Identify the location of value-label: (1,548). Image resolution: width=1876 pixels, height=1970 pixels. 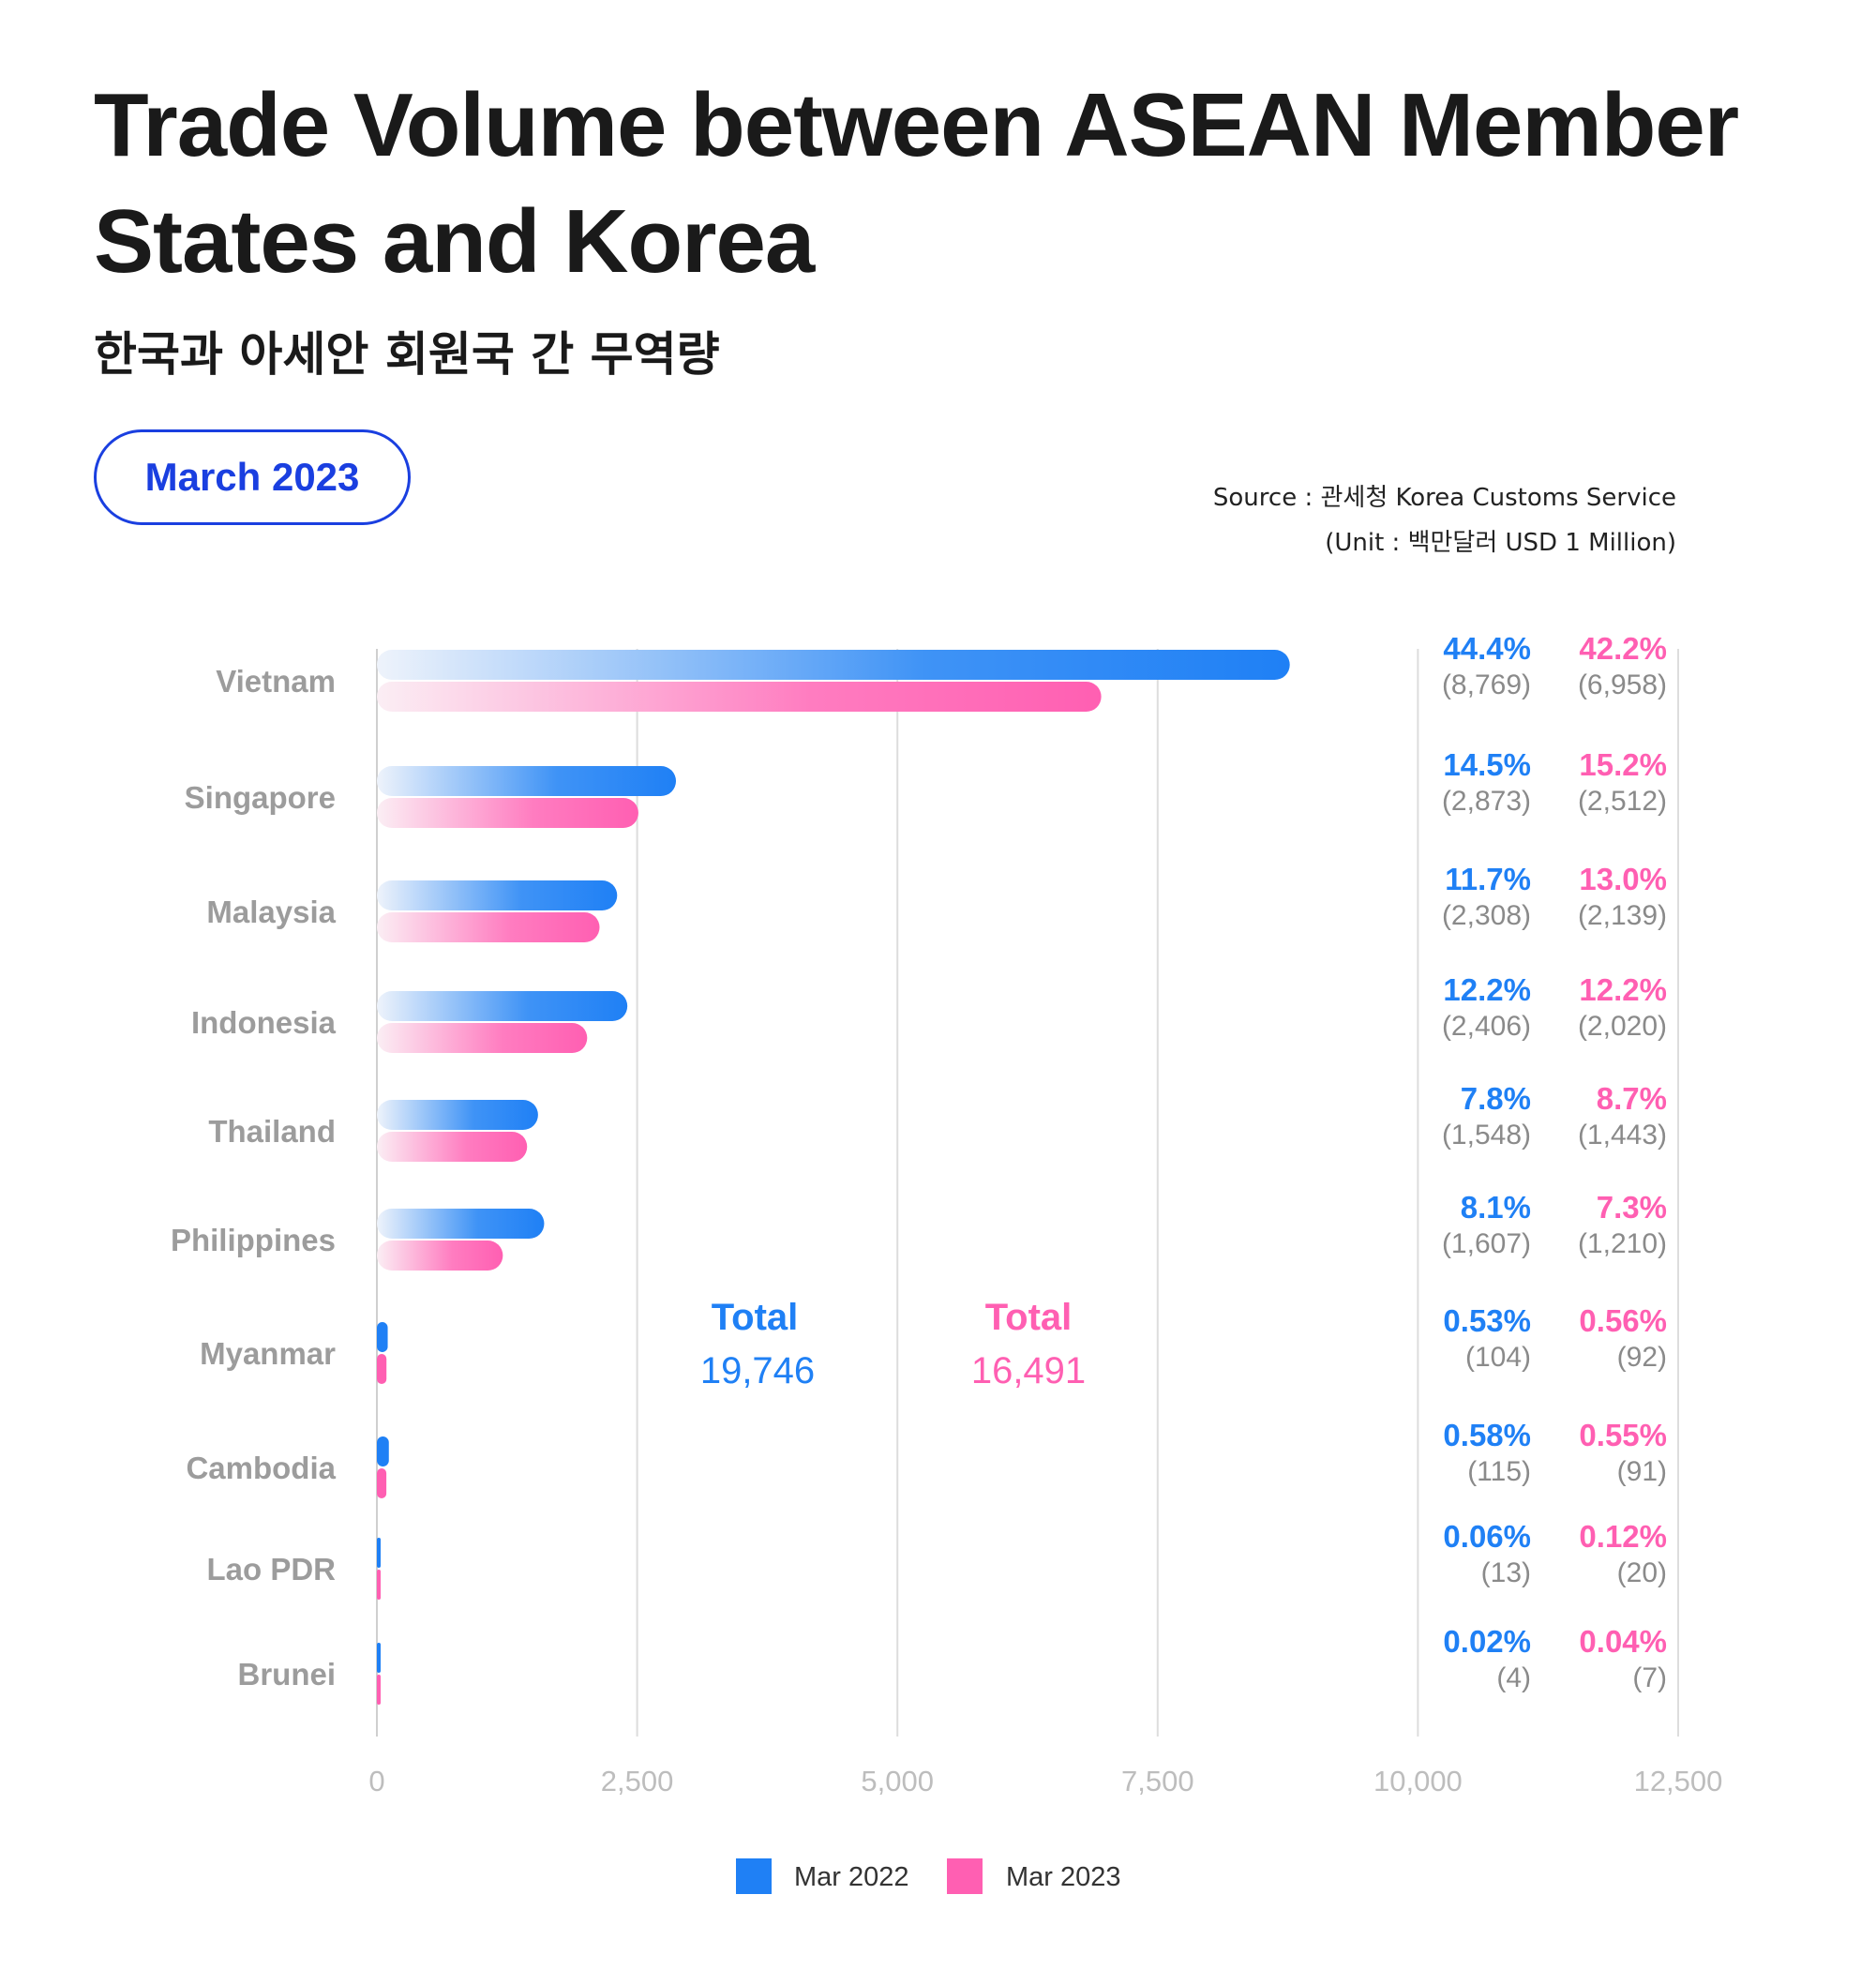
(1486, 1135).